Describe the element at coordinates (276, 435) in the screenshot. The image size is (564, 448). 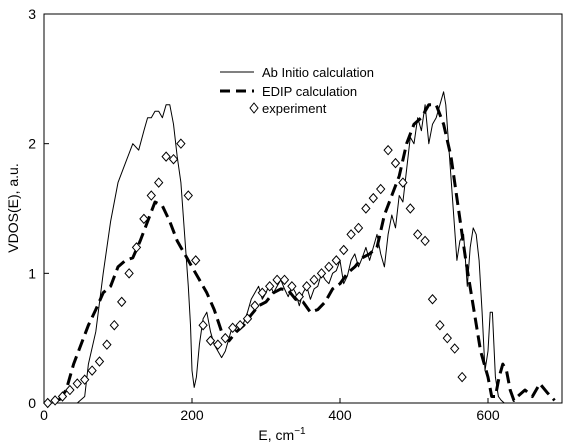
I see `x-axis-title-main: E, cm` at that location.